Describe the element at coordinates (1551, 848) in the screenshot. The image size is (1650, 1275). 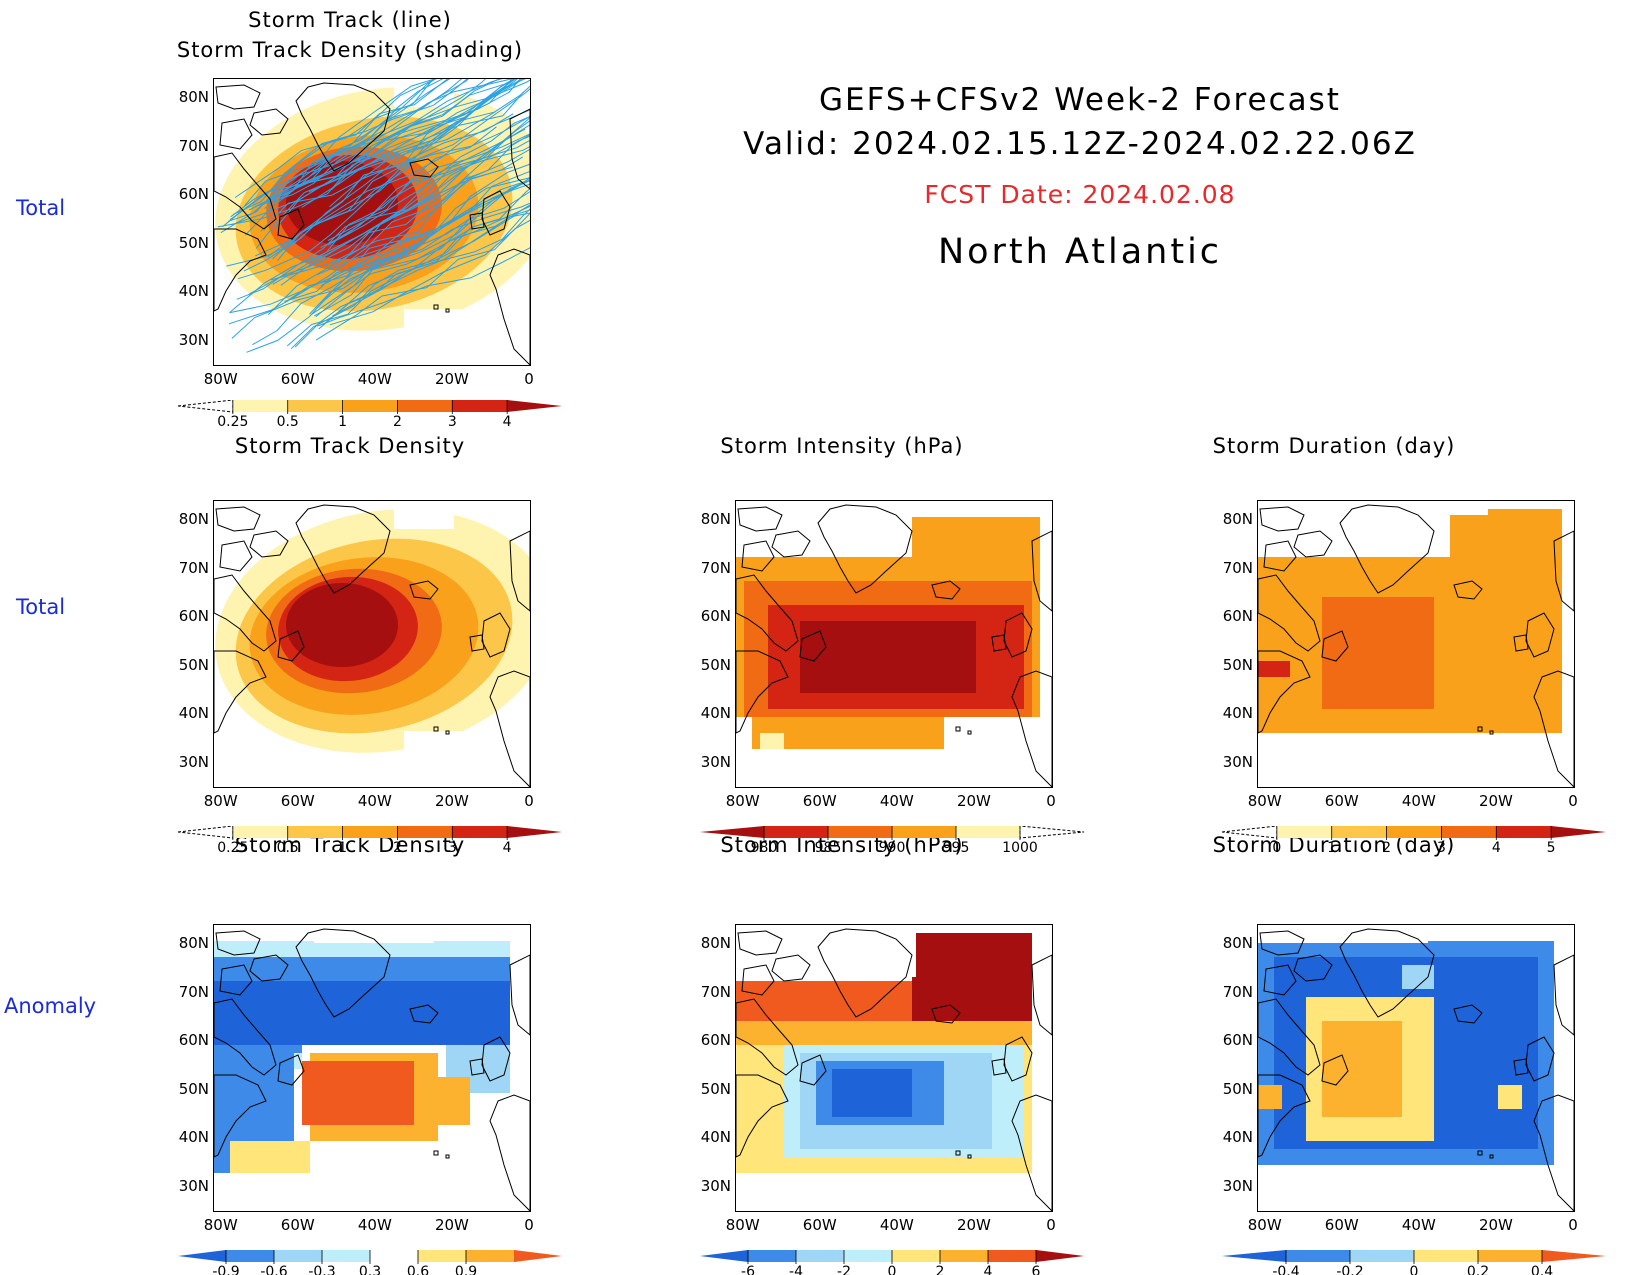
I see `colorbar-label: 5` at that location.